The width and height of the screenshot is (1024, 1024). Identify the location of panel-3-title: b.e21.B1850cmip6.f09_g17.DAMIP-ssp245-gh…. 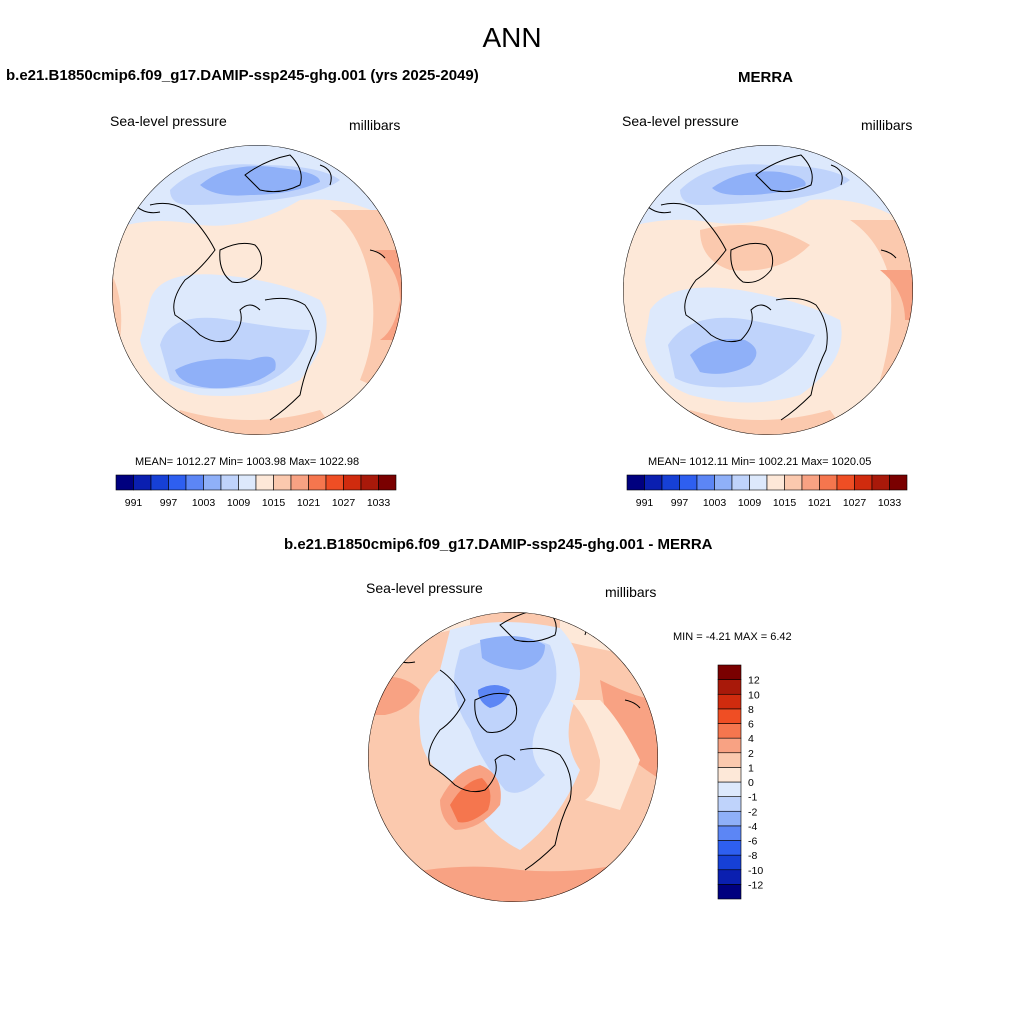
(498, 544).